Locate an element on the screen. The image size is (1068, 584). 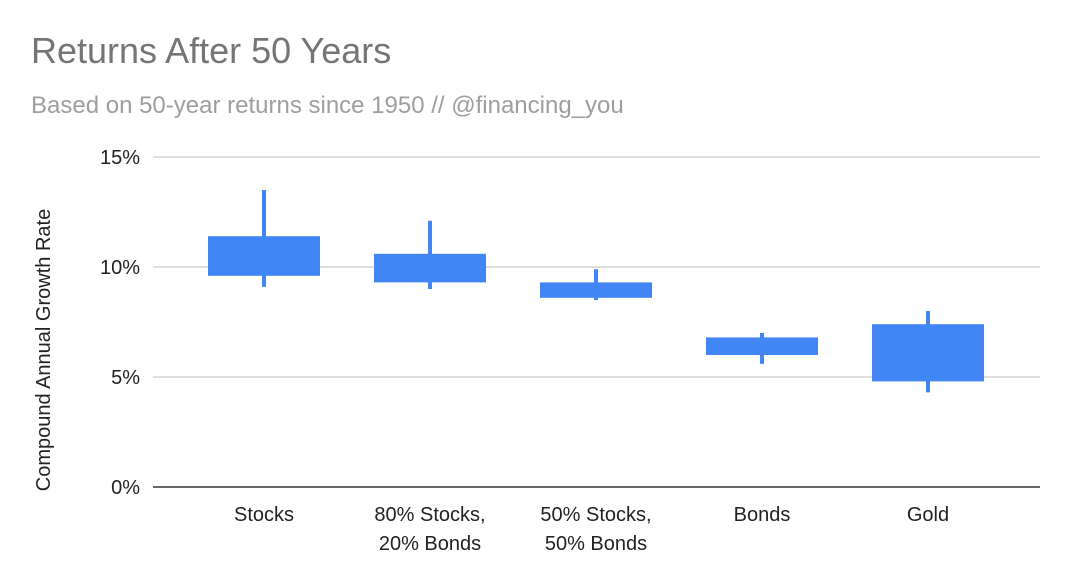
x-tick-label: Stocks is located at coordinates (264, 515).